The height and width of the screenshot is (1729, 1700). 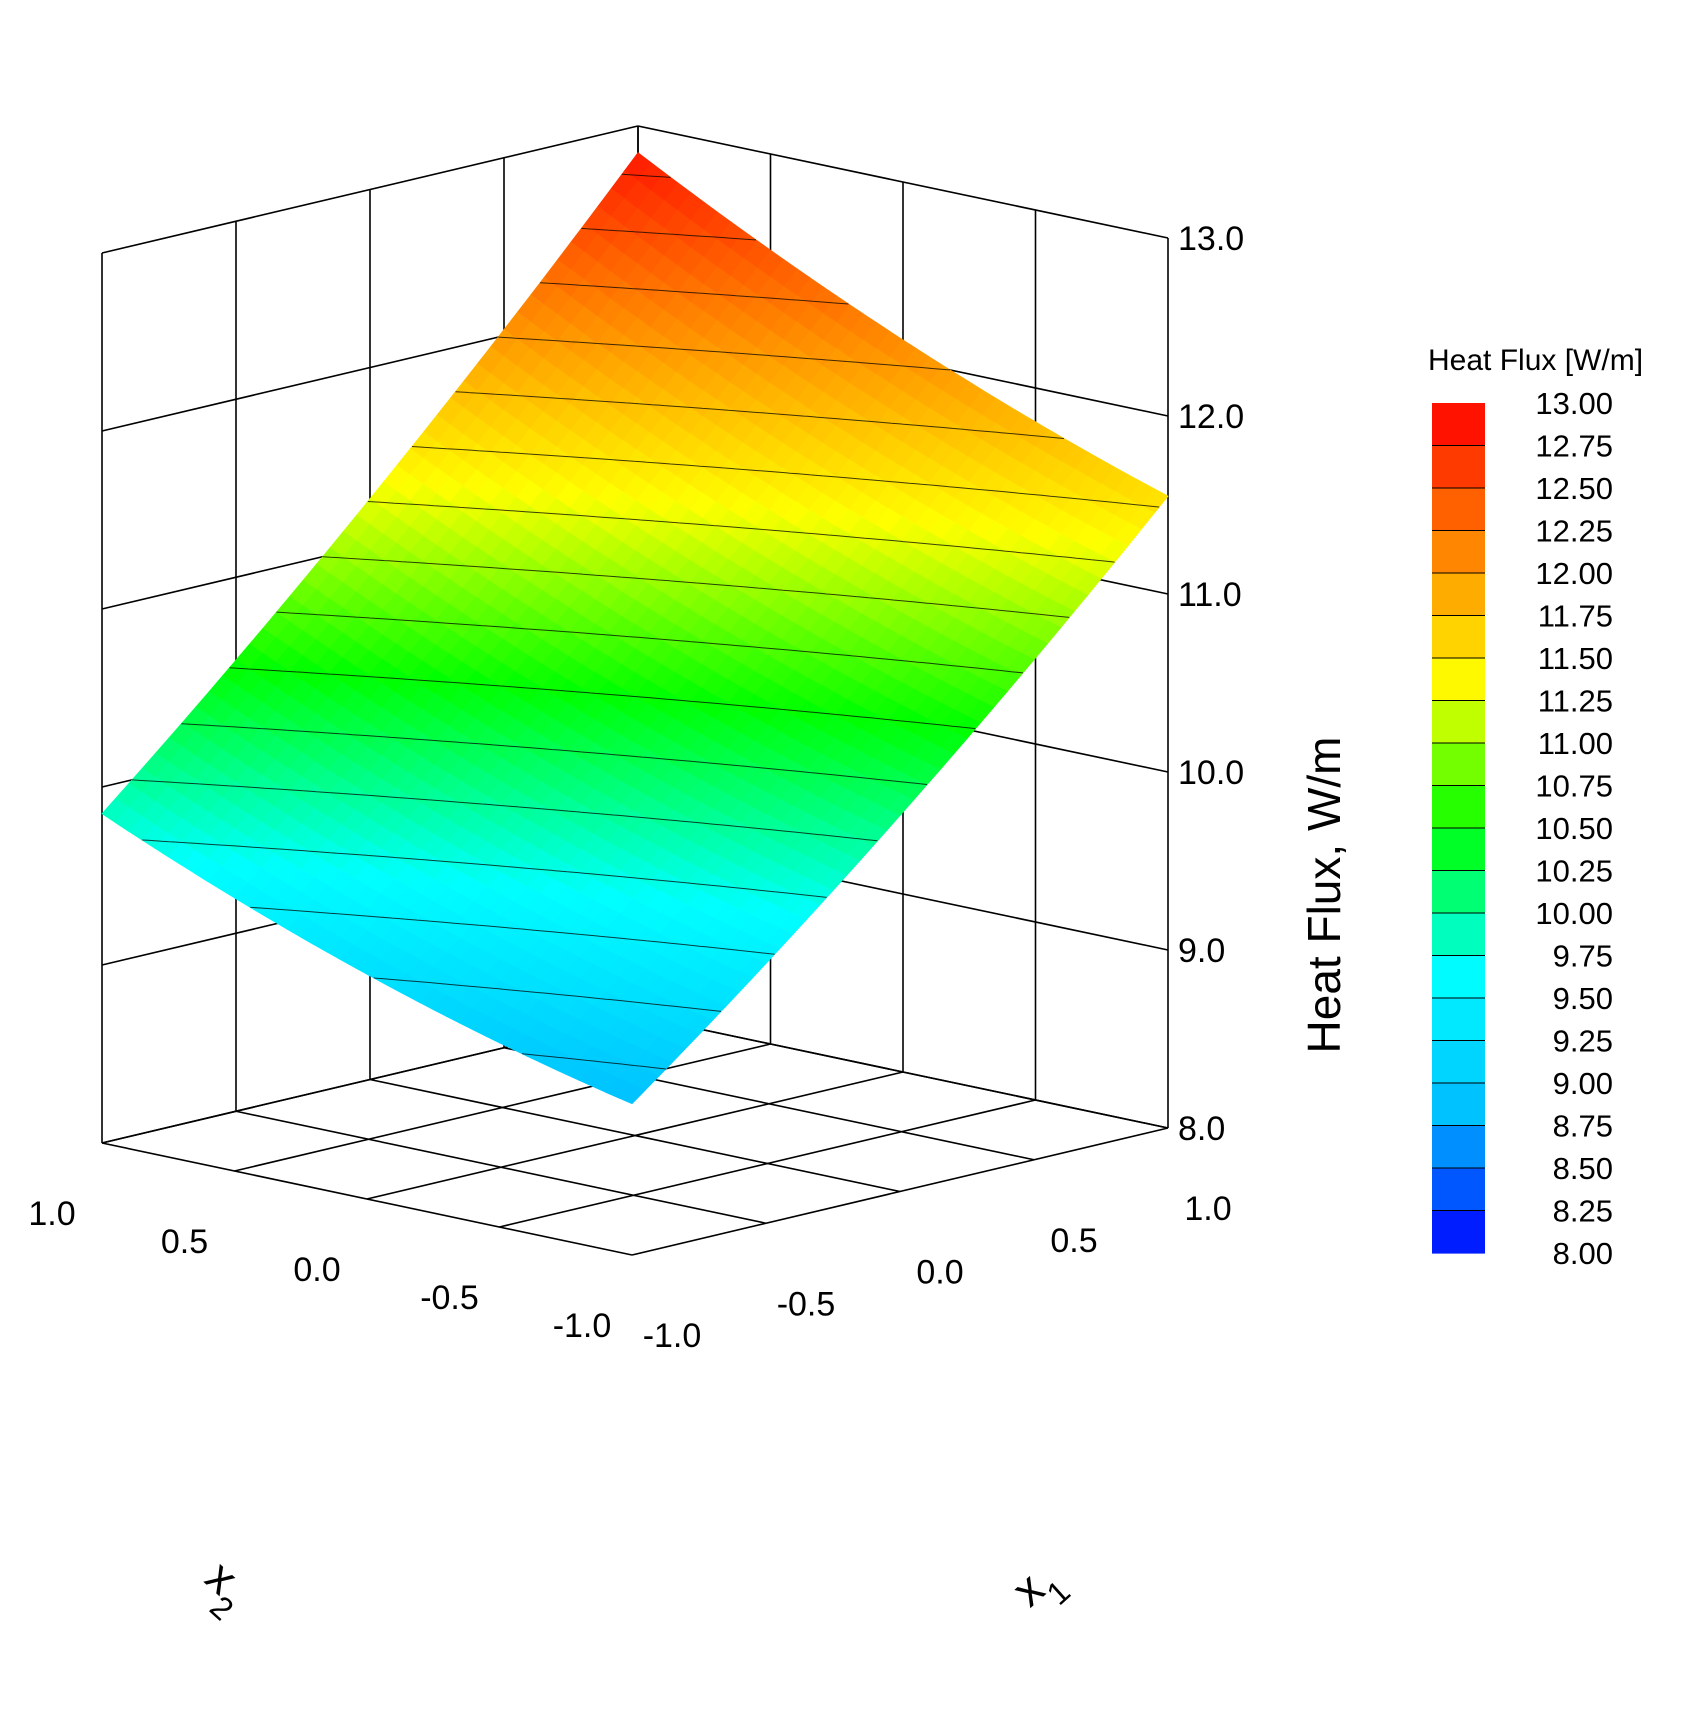 I want to click on colorbar-tick-label: 9.25, so click(x=1583, y=1041).